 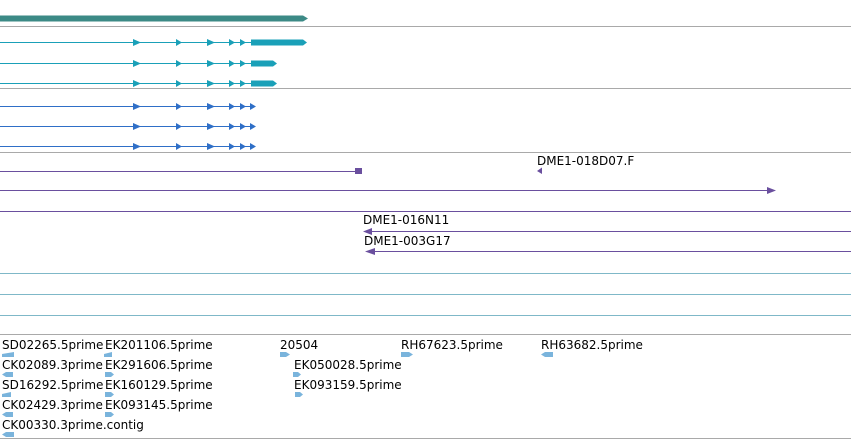 I want to click on est-feature: RH63682.5prime, so click(x=592, y=347).